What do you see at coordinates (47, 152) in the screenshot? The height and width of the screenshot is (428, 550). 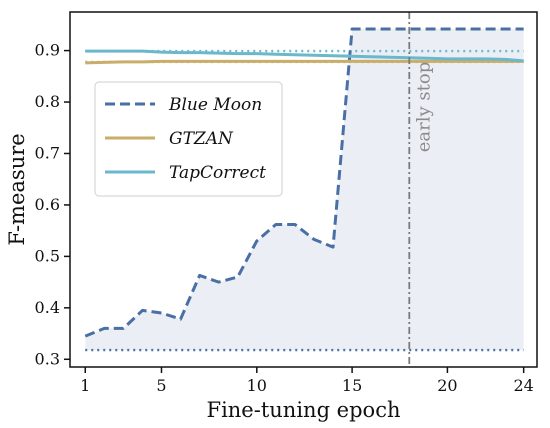 I see `y-tick-label: 0.7` at bounding box center [47, 152].